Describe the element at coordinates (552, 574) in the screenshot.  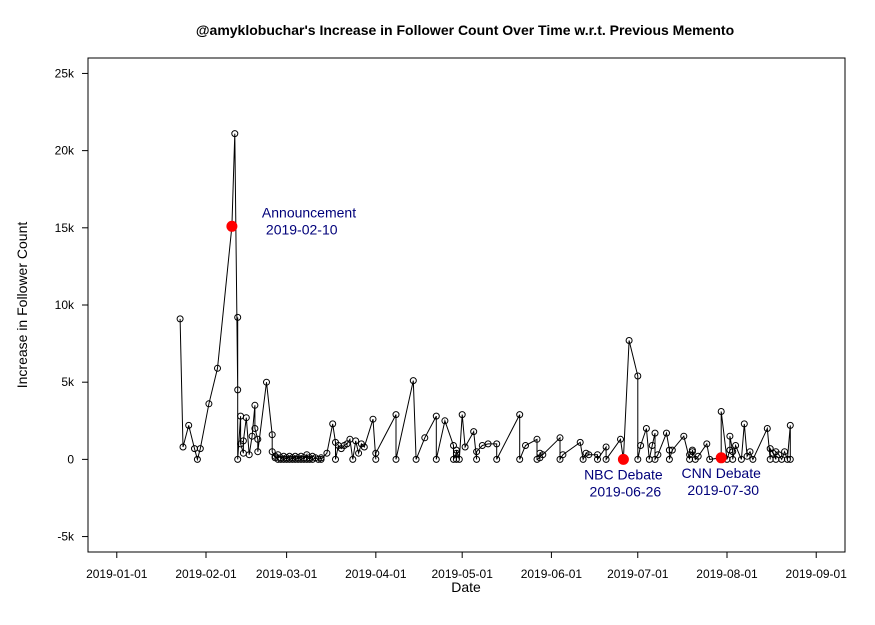
I see `x-tick-label: 2019-06-01` at that location.